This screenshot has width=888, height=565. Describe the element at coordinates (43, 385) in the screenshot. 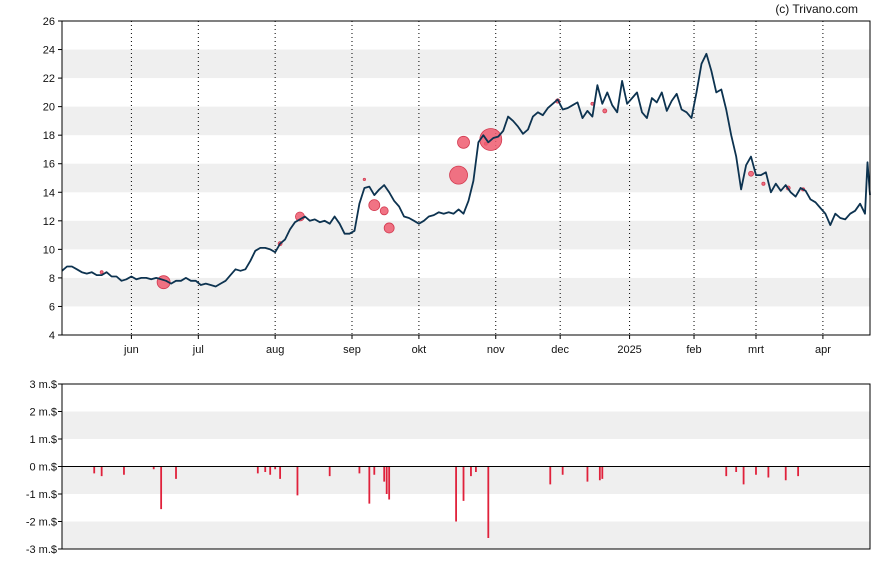

I see `y-tick-label: 3 m.$` at that location.